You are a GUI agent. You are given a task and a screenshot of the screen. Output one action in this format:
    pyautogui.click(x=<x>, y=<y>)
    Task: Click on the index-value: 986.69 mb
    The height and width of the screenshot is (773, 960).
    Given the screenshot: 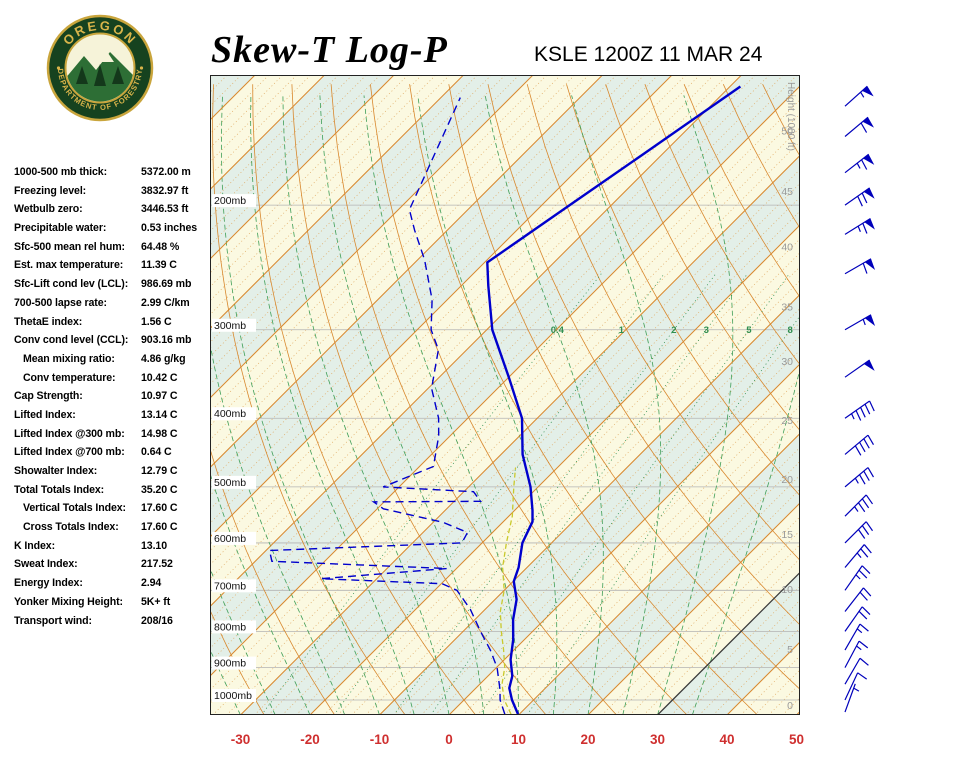 What is the action you would take?
    pyautogui.click(x=166, y=284)
    